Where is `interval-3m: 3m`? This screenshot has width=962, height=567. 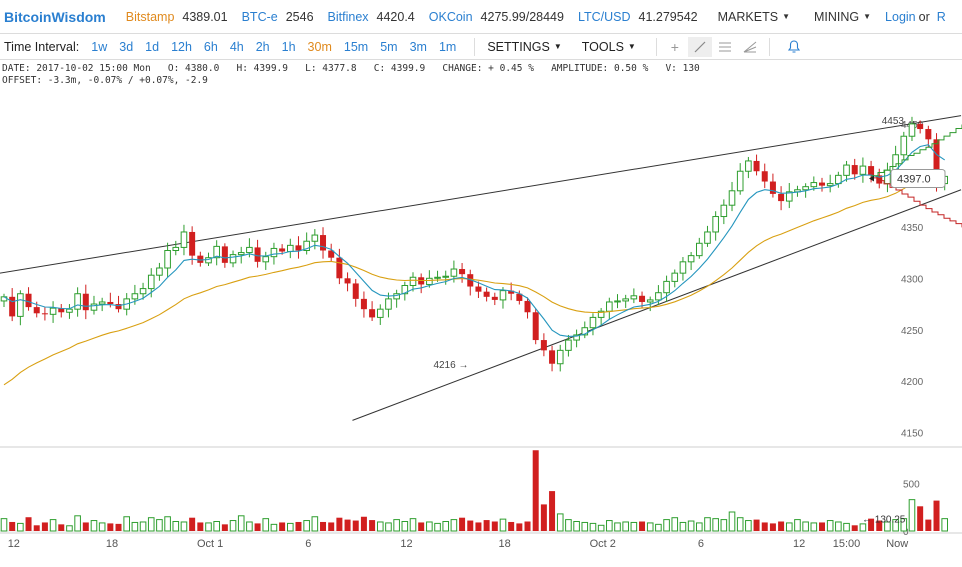 interval-3m: 3m is located at coordinates (418, 46).